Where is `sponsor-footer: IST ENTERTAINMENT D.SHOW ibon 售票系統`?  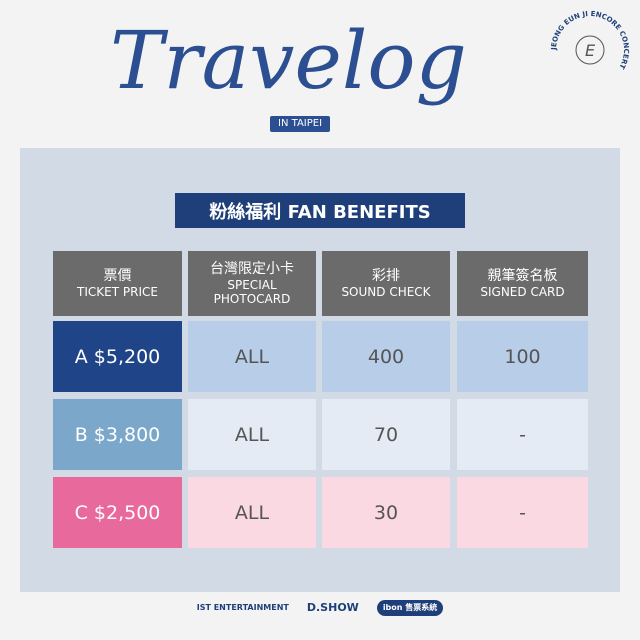
sponsor-footer: IST ENTERTAINMENT D.SHOW ibon 售票系統 is located at coordinates (320, 608).